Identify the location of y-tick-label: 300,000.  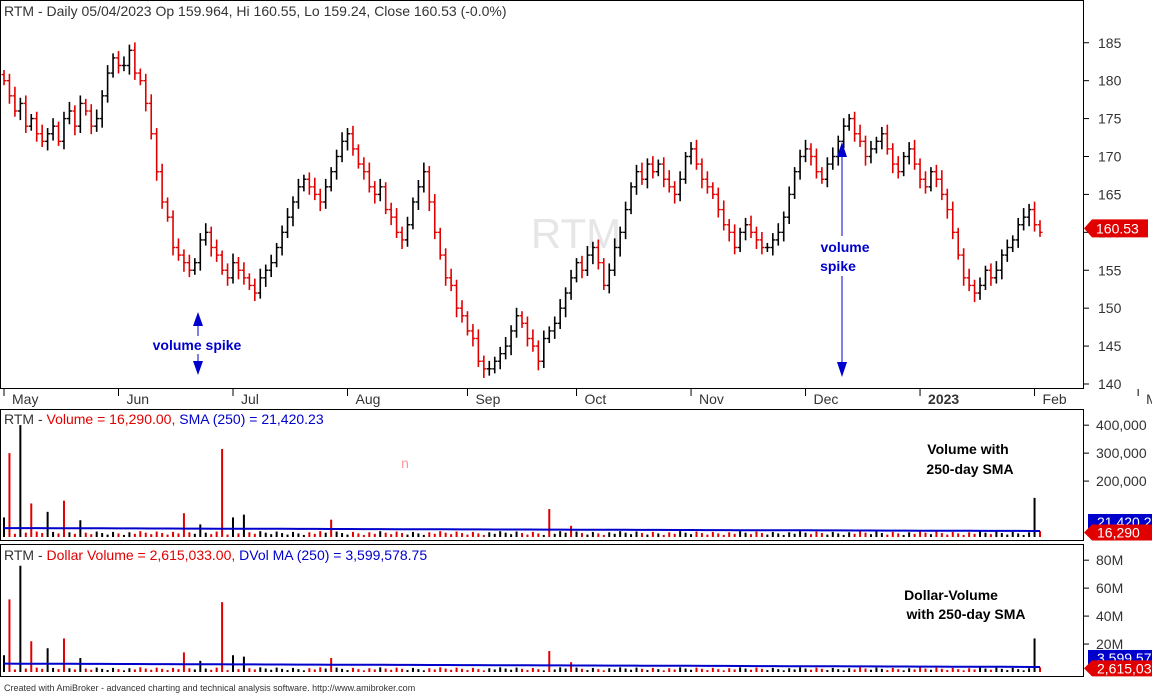
(1121, 453).